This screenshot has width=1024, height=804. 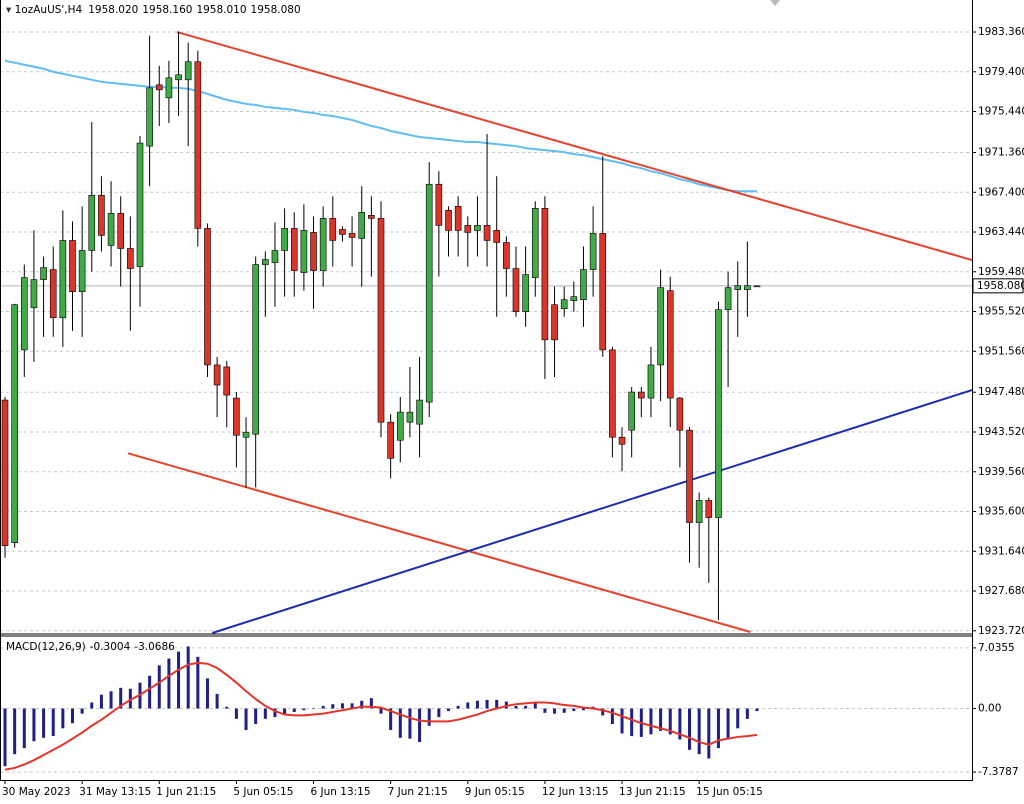 I want to click on x-tick-label: 30 May 2023, so click(x=36, y=792).